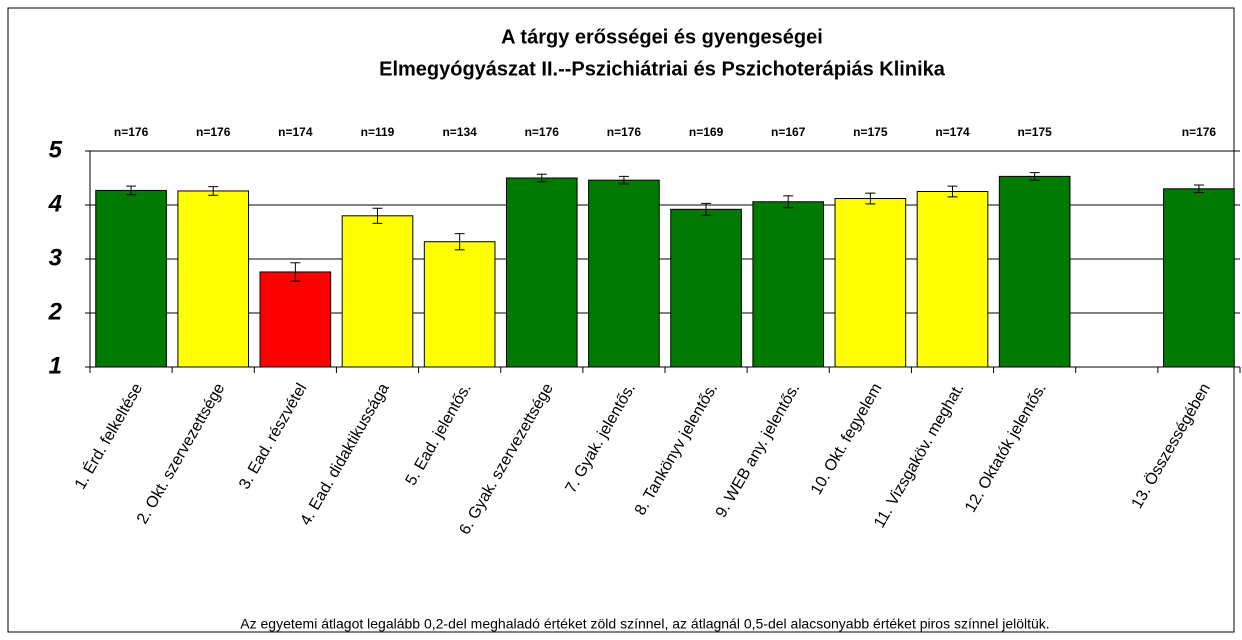  I want to click on chart-title: A tárgy erősségei és gyengeségei, so click(662, 37).